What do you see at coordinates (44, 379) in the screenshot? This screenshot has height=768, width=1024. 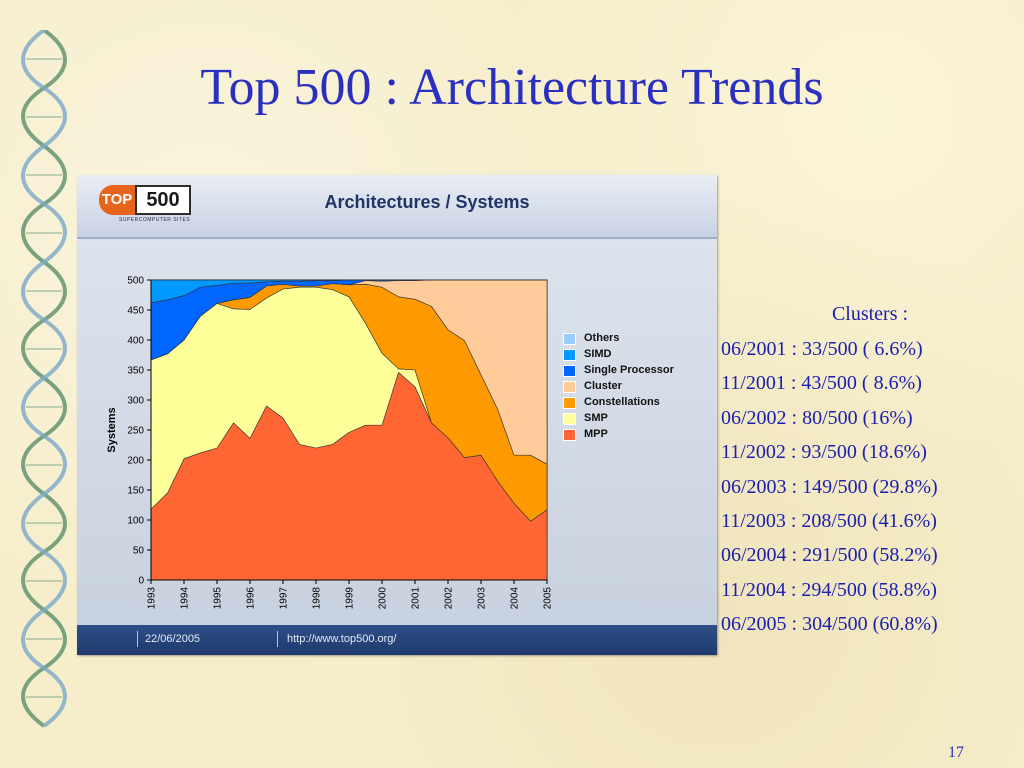 I see `dna-strand-decoration` at bounding box center [44, 379].